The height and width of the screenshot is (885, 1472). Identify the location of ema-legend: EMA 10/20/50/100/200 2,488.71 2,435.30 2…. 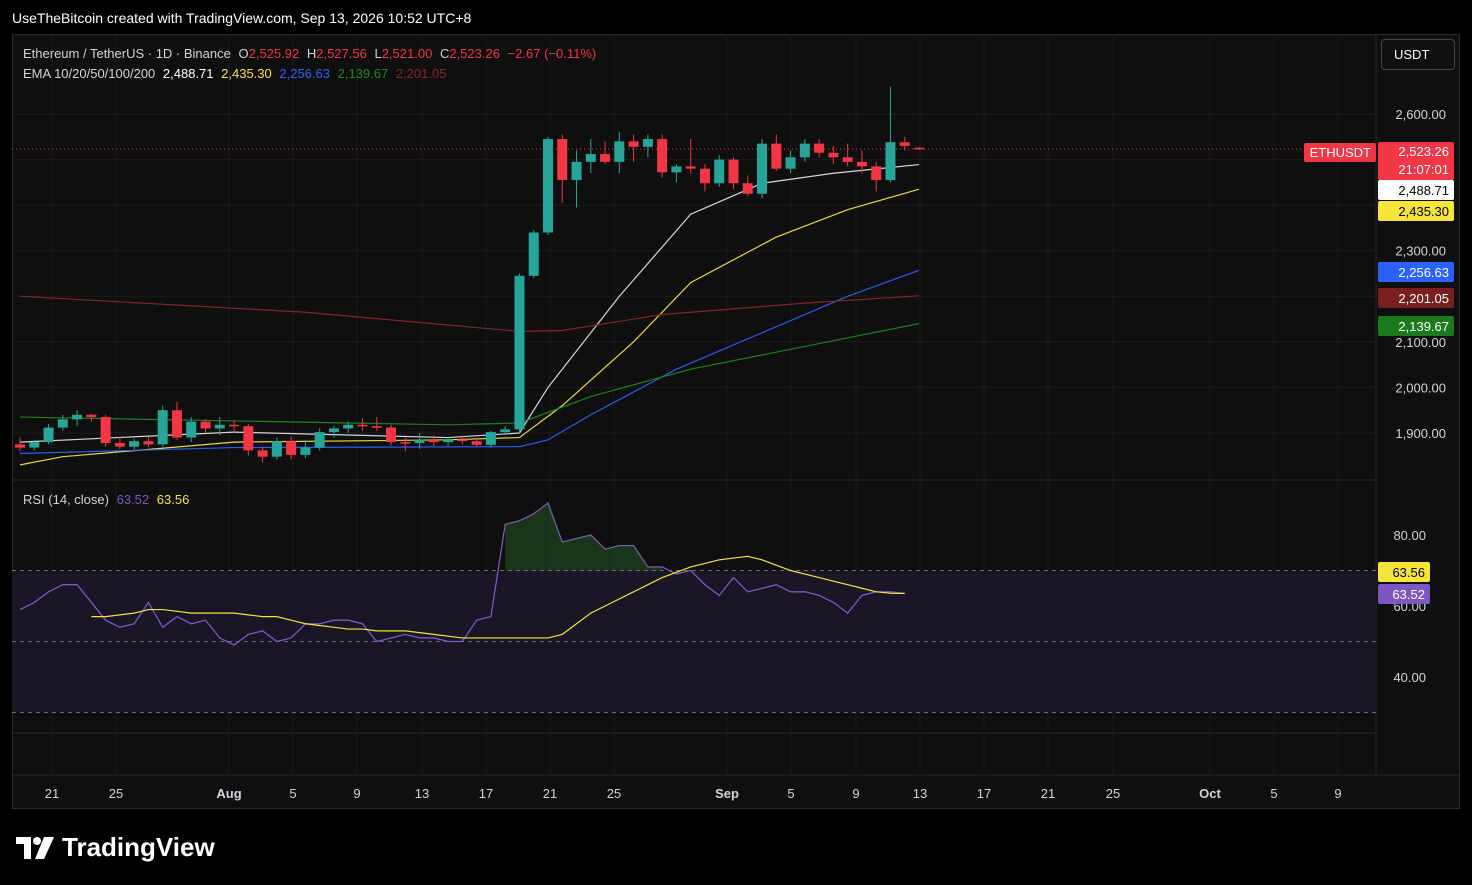
(236, 73).